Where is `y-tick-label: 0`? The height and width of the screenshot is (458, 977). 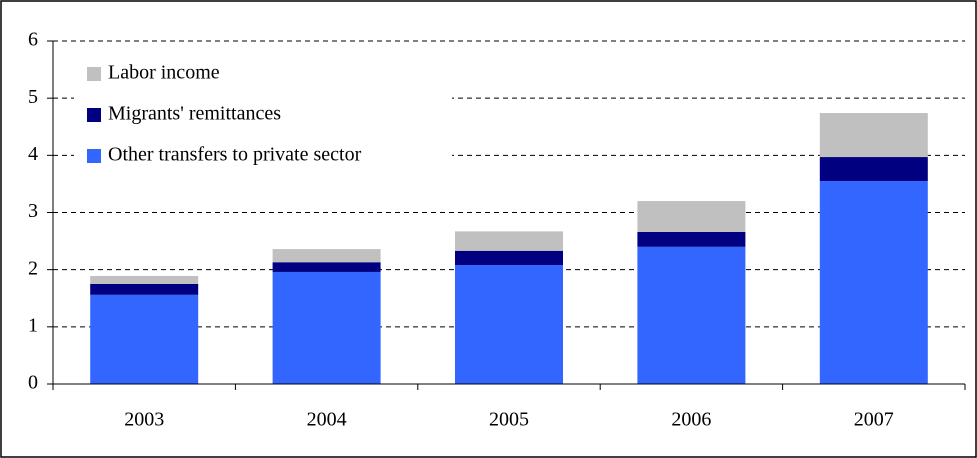 y-tick-label: 0 is located at coordinates (33, 383).